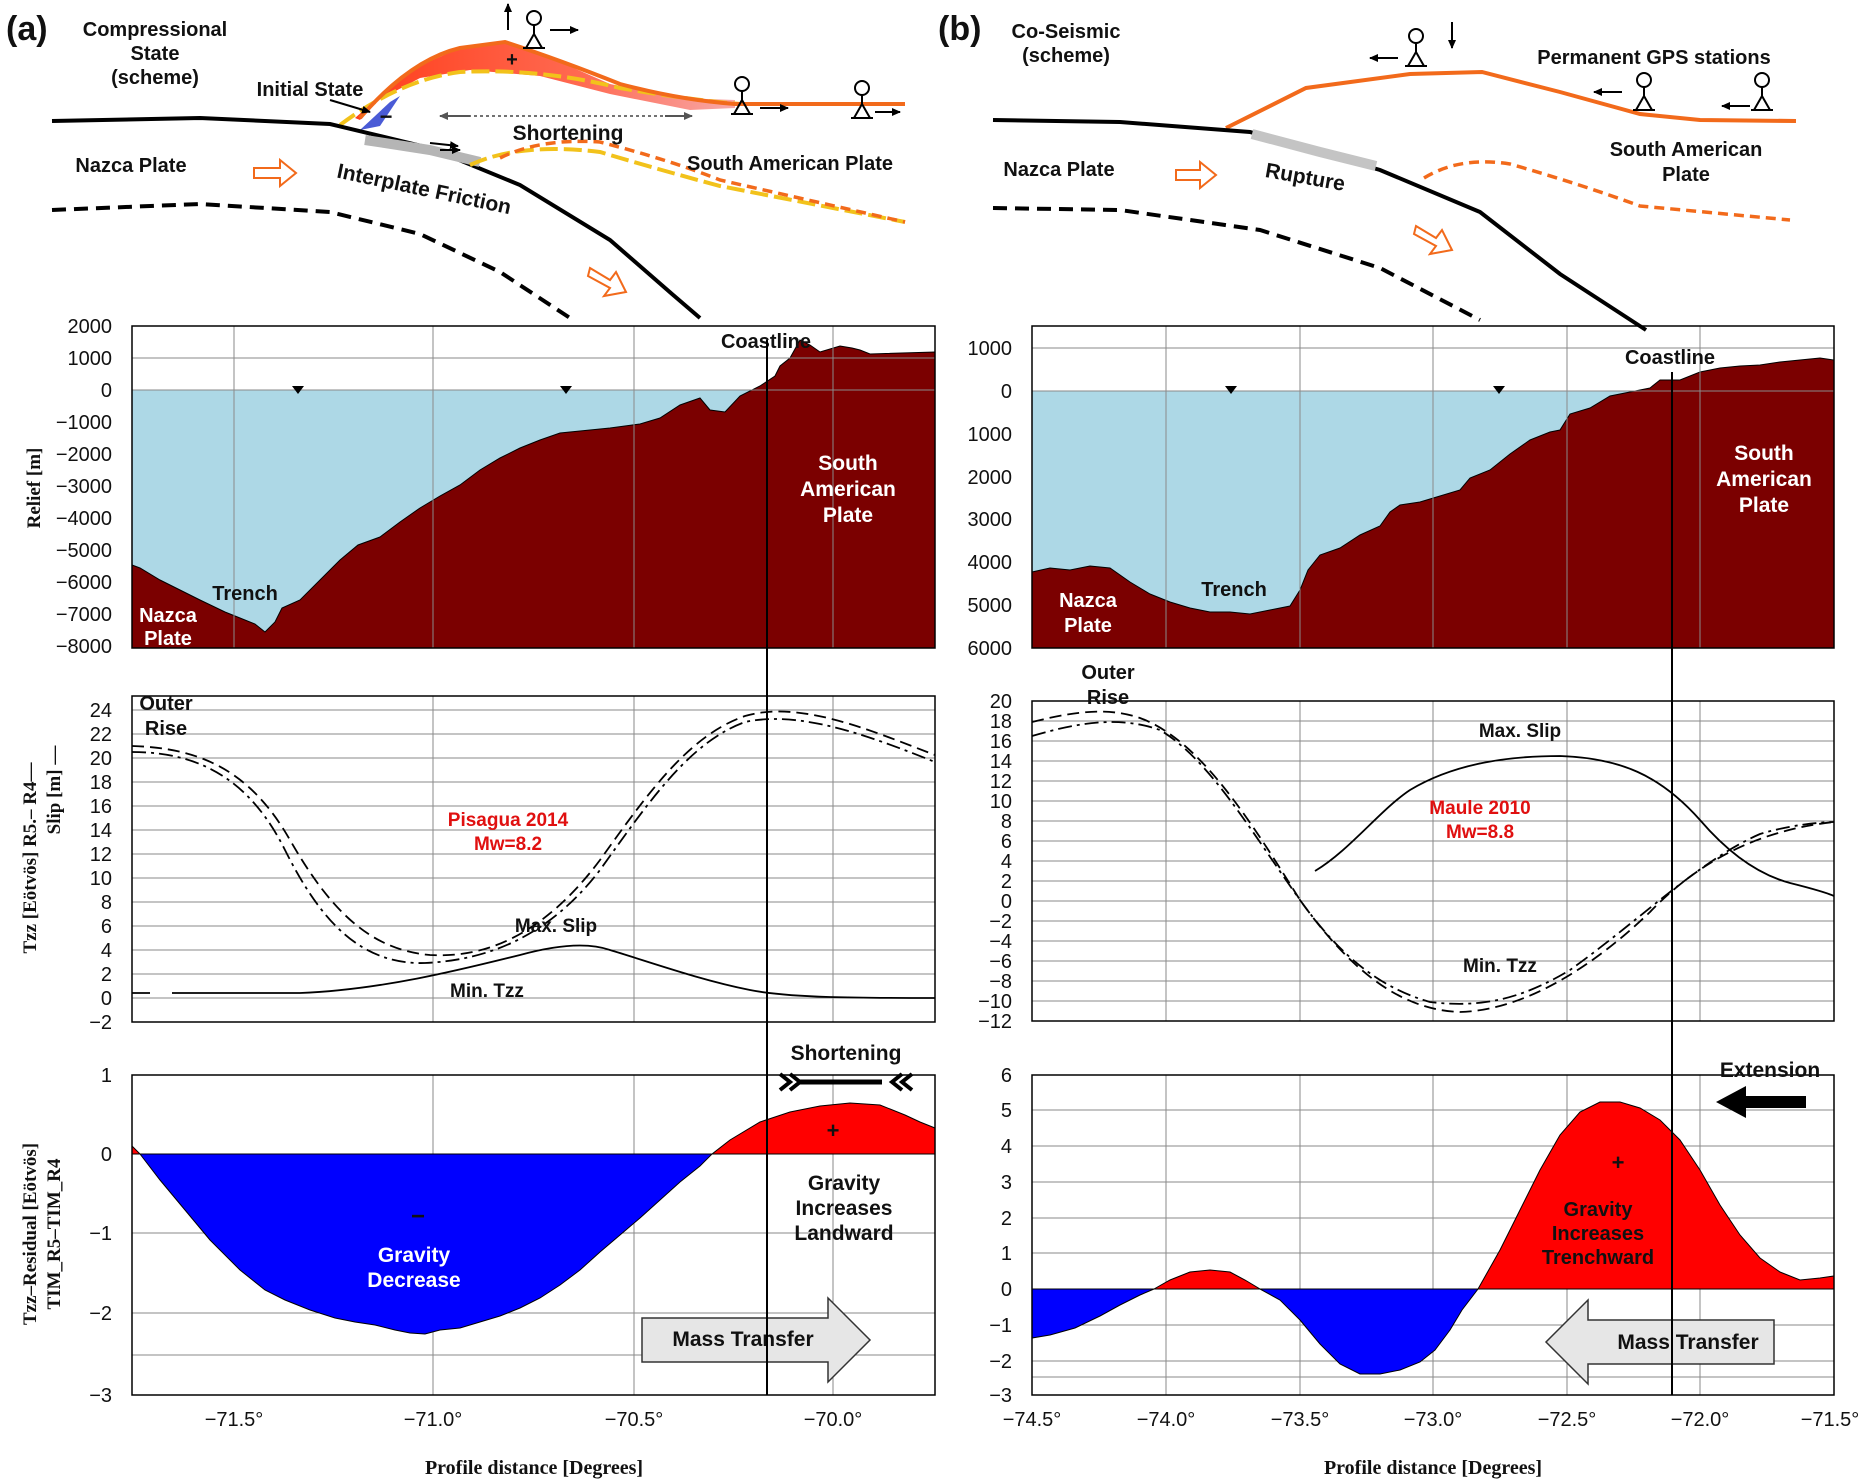 The image size is (1866, 1480). What do you see at coordinates (84, 583) in the screenshot?
I see `y-tick: −6000` at bounding box center [84, 583].